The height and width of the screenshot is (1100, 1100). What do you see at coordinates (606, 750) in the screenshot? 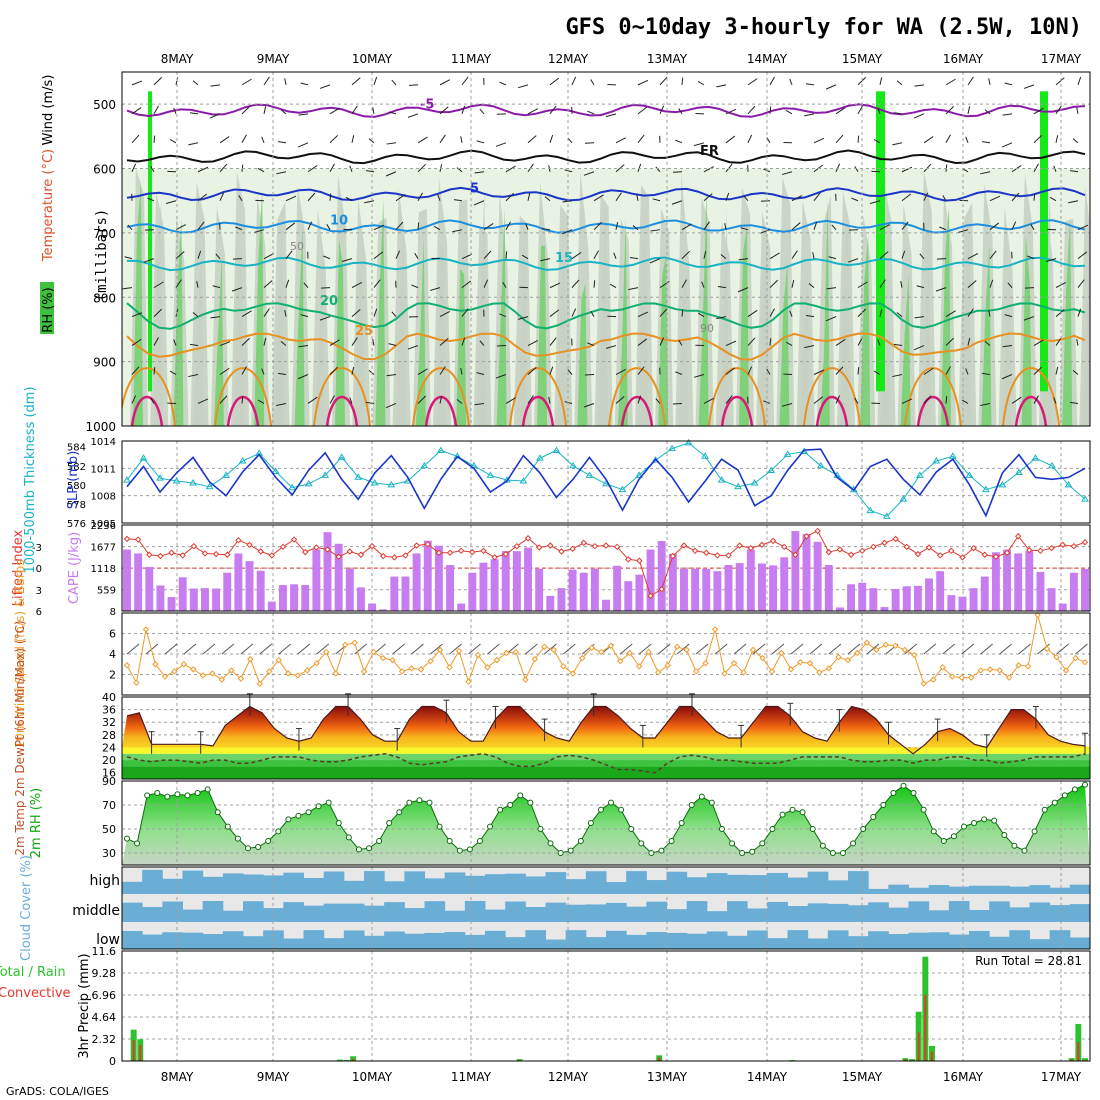
I see `temp-band` at bounding box center [606, 750].